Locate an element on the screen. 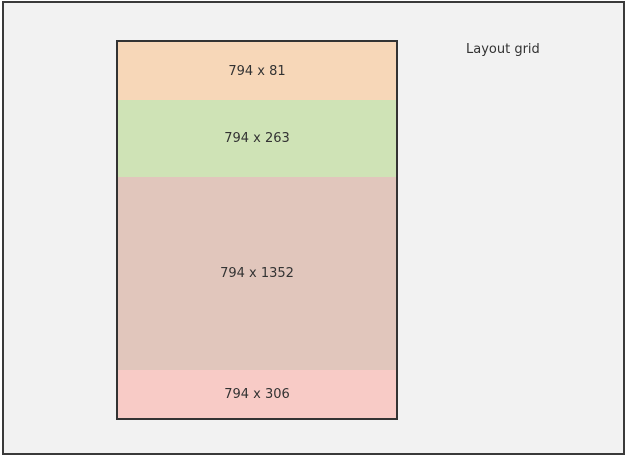 The image size is (626, 455). layout-block-content-label: 794 x 1352 is located at coordinates (257, 273).